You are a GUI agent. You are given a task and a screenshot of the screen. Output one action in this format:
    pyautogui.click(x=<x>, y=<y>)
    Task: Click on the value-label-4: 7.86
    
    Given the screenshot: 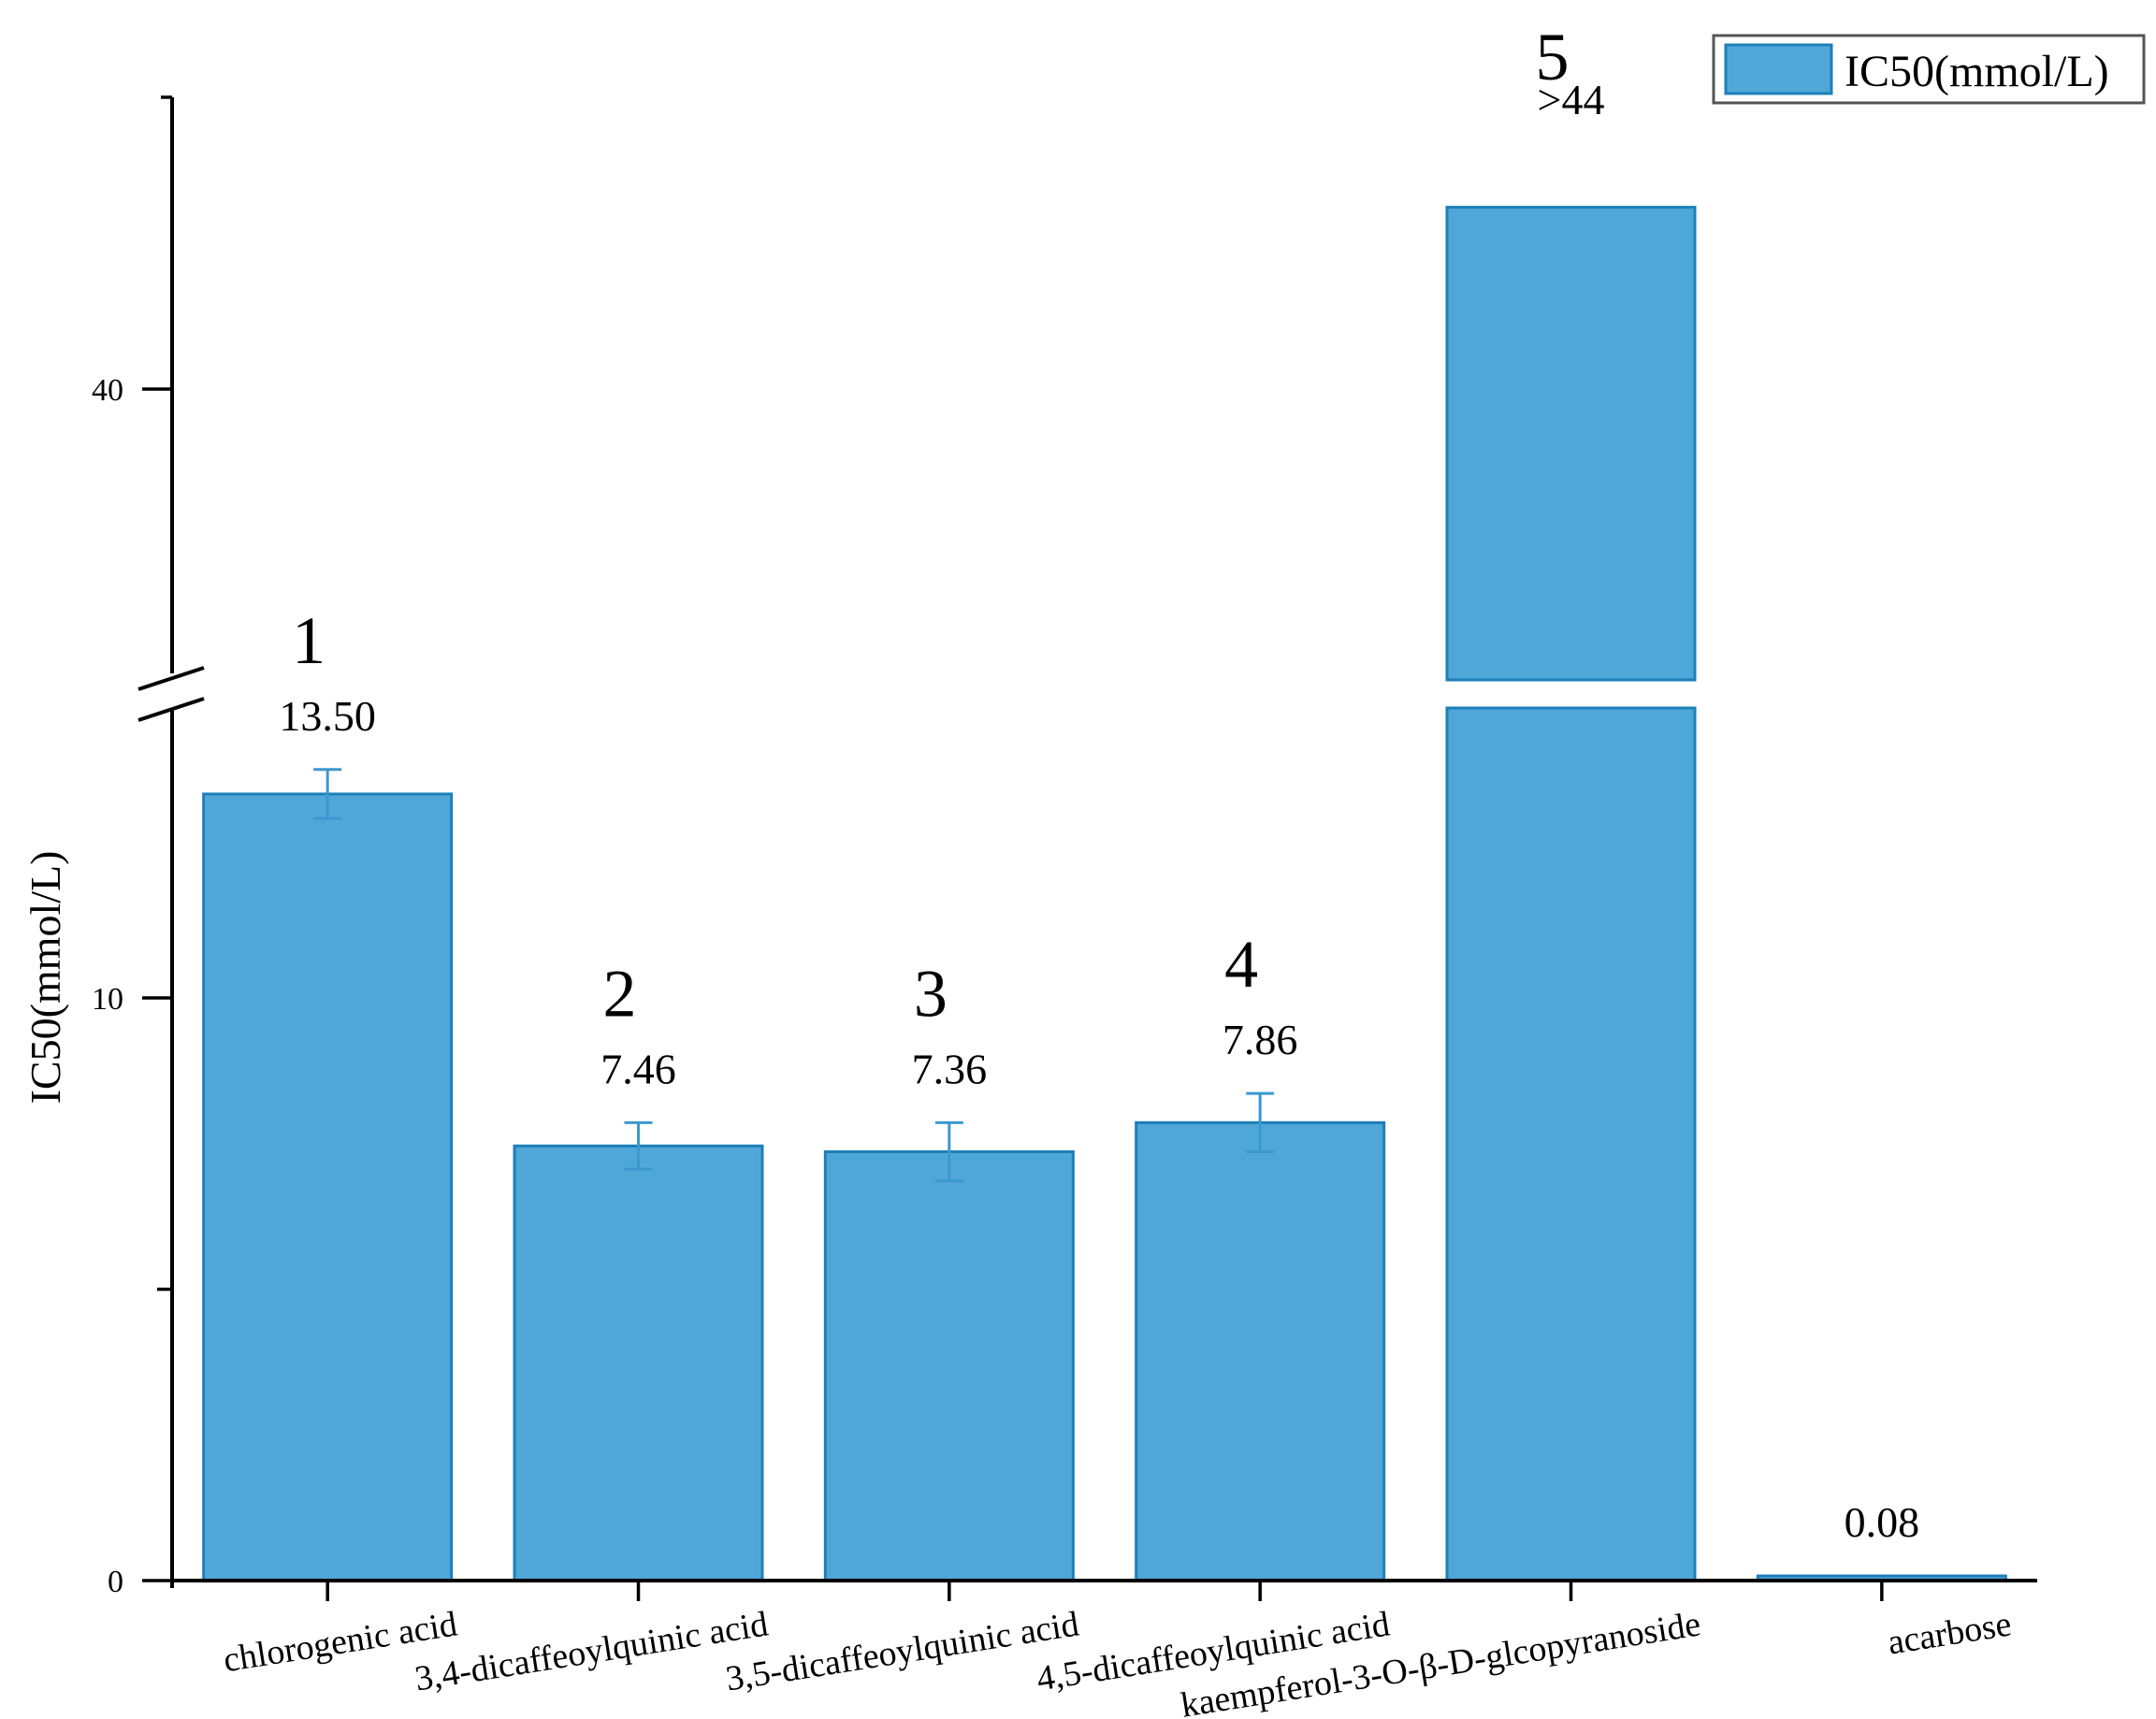 What is the action you would take?
    pyautogui.click(x=1260, y=1039)
    